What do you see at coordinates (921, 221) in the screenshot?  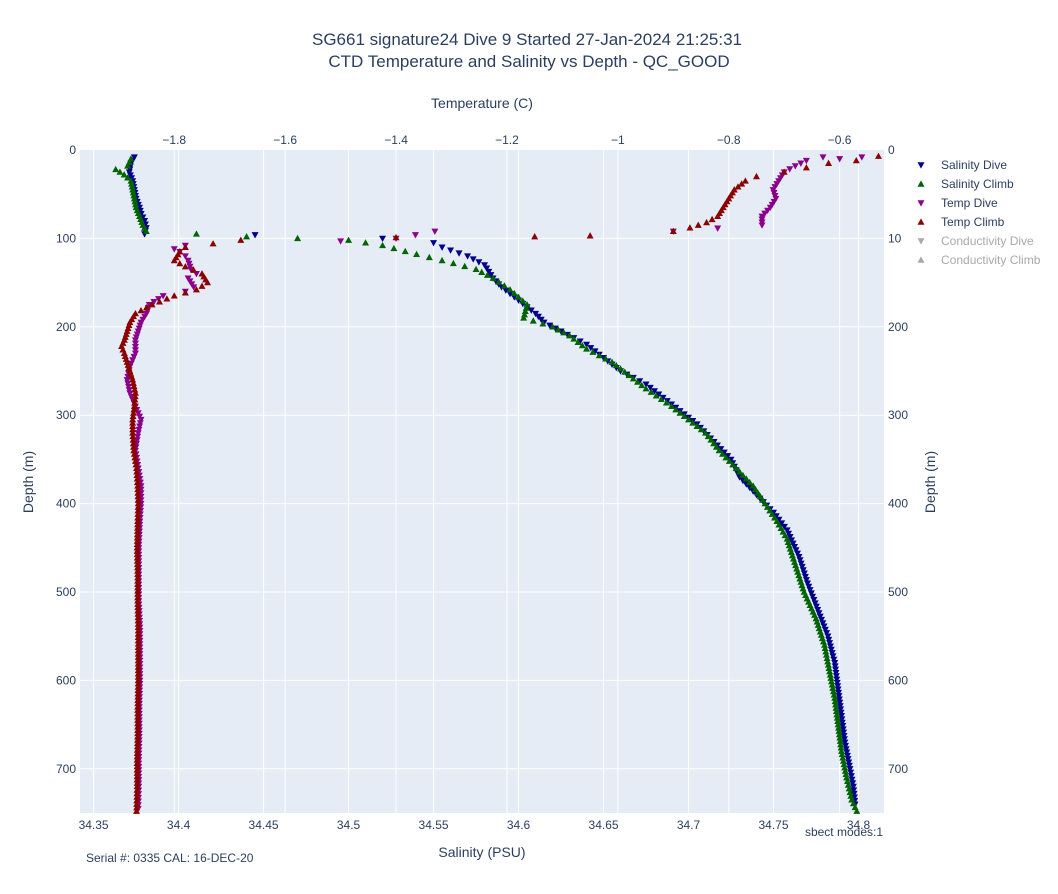 I see `legend-marker-icon` at bounding box center [921, 221].